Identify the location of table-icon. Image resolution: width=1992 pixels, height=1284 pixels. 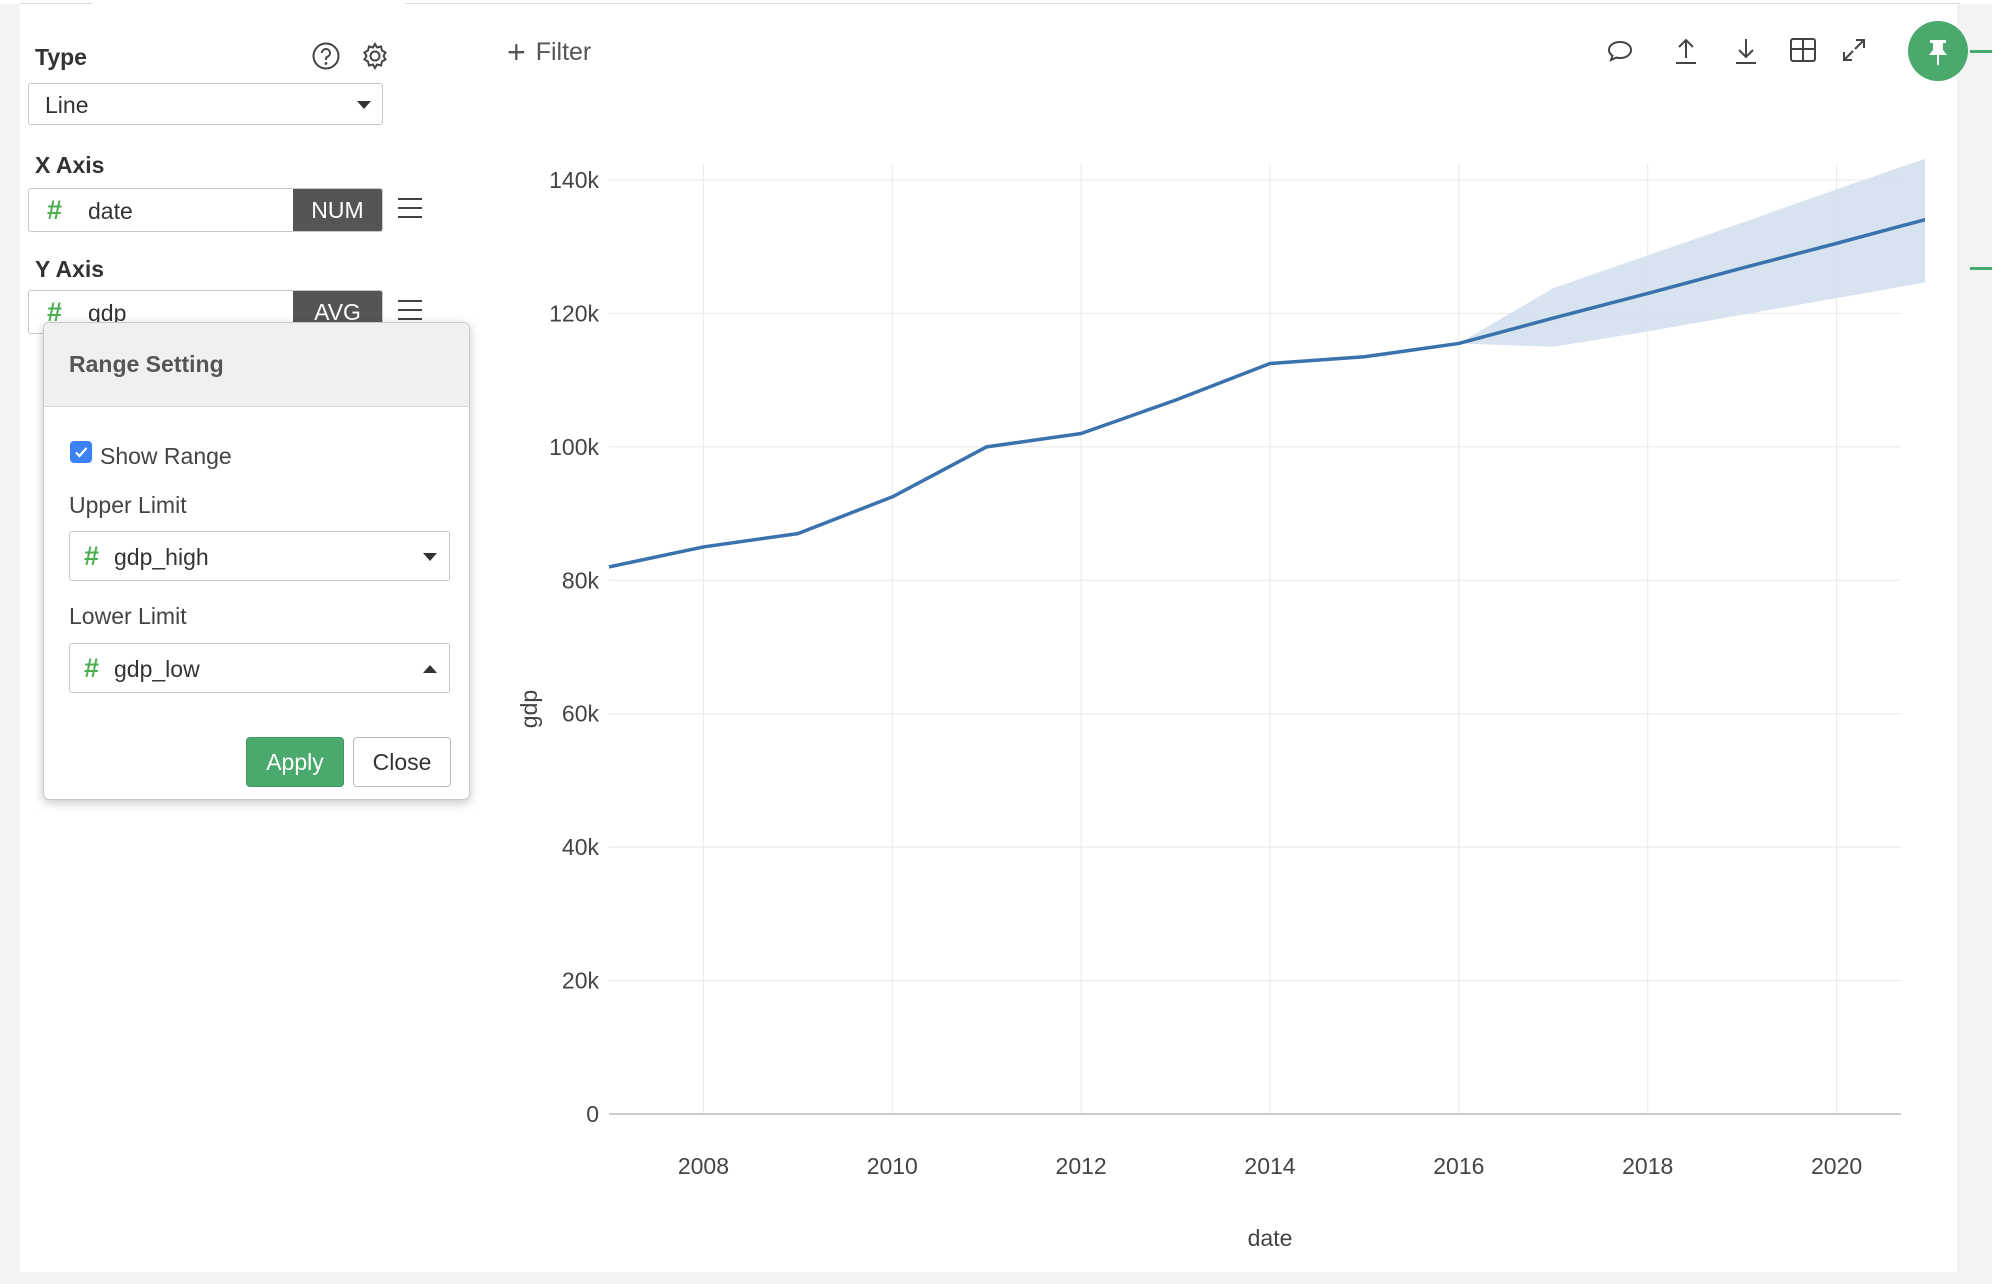
(1803, 52).